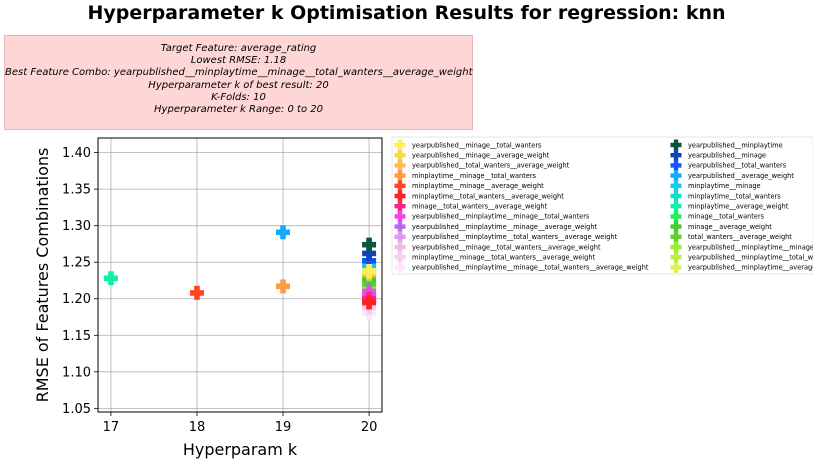  I want to click on y-axis-label: RMSE of Features Combinations, so click(42, 275).